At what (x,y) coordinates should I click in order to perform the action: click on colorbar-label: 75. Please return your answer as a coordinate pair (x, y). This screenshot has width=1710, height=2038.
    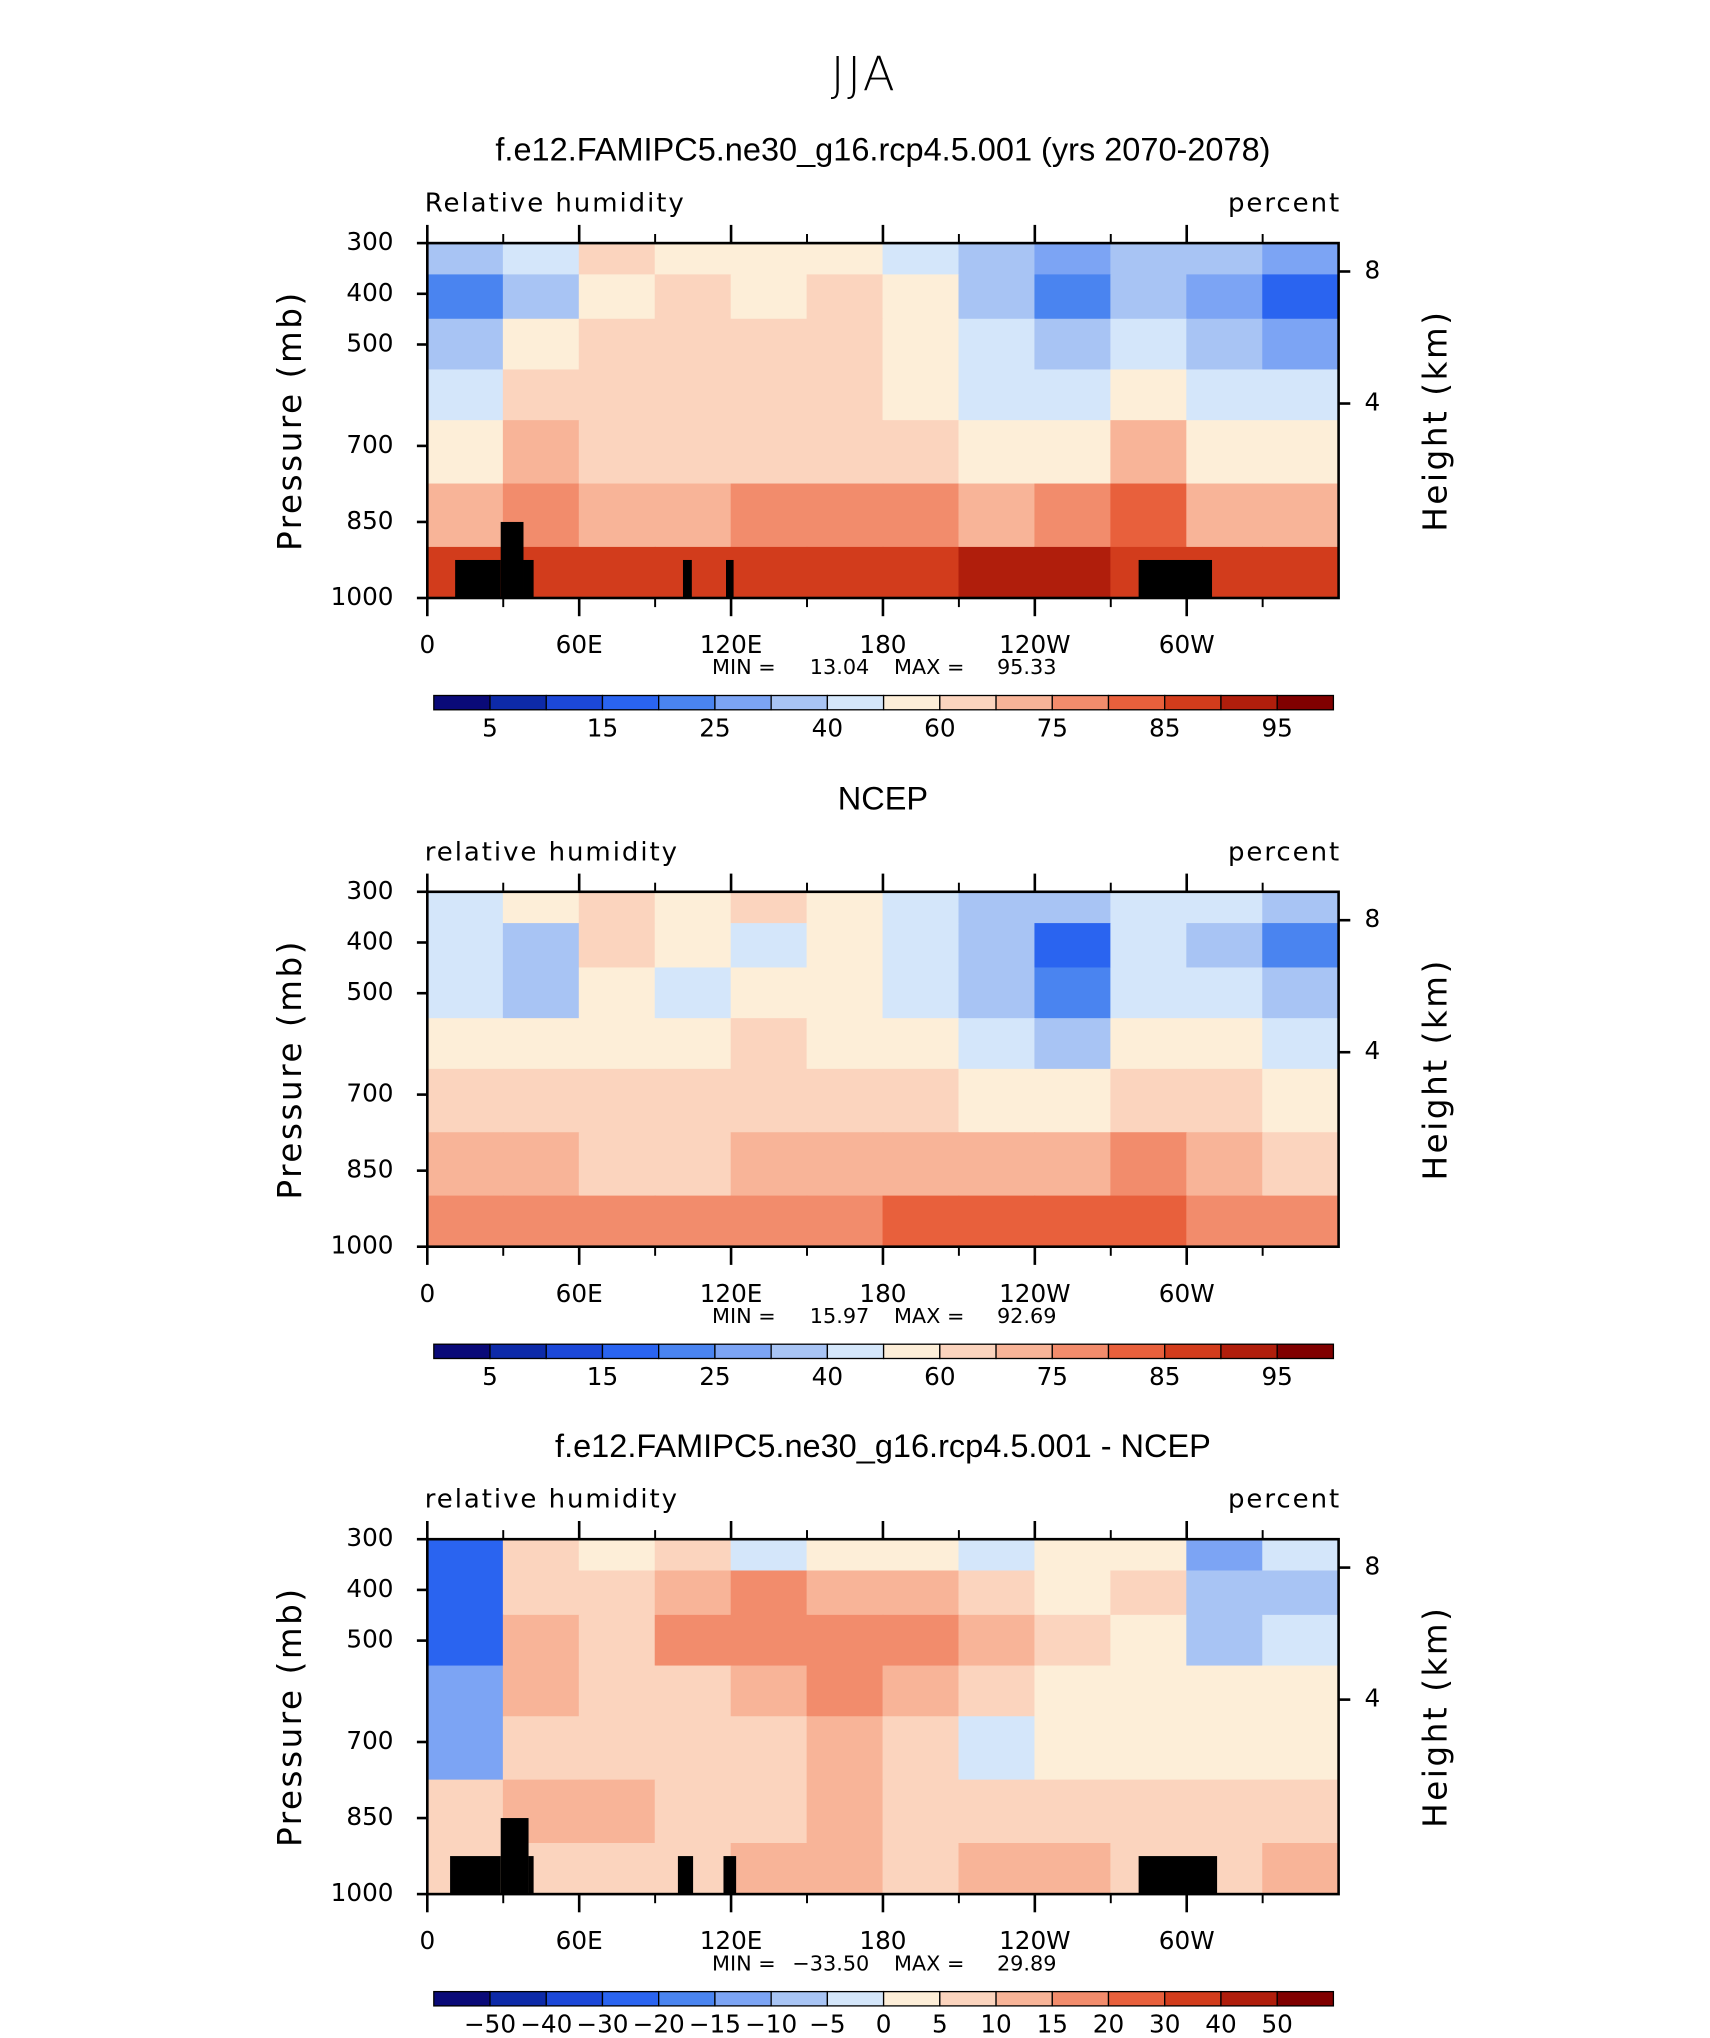
    Looking at the image, I should click on (1052, 727).